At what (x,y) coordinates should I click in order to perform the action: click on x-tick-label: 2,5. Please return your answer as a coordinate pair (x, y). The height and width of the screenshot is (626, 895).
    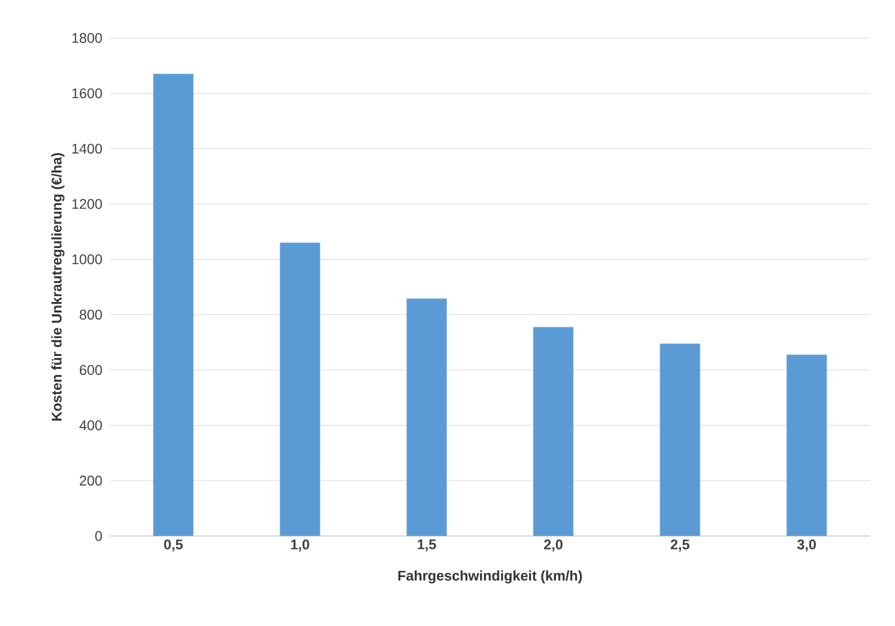
    Looking at the image, I should click on (680, 546).